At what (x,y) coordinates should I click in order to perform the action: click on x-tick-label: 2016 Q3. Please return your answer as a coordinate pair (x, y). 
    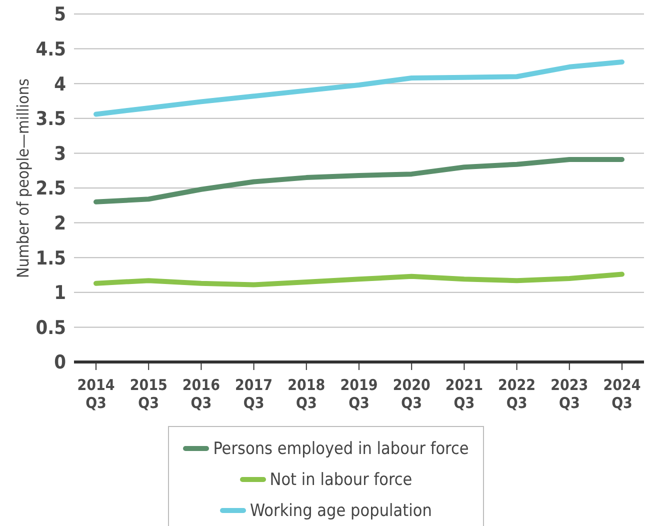
    Looking at the image, I should click on (201, 394).